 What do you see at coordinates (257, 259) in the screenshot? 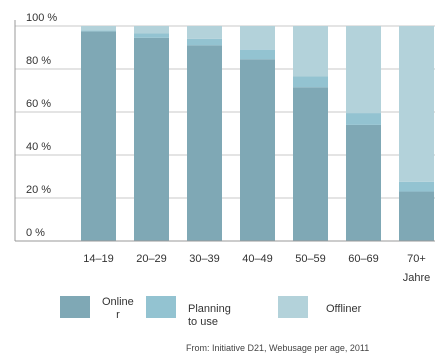
I see `x-tick-label: 40–49` at bounding box center [257, 259].